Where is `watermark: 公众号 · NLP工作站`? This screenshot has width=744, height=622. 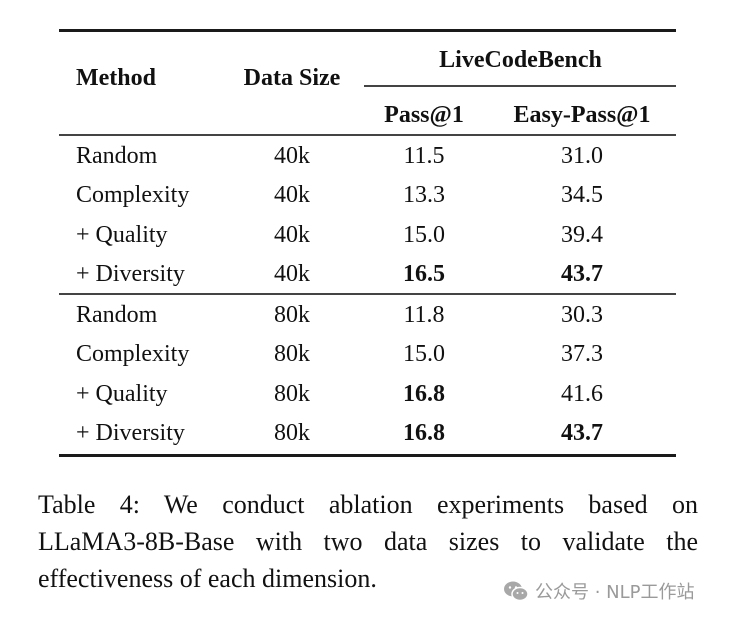
watermark: 公众号 · NLP工作站 is located at coordinates (599, 591).